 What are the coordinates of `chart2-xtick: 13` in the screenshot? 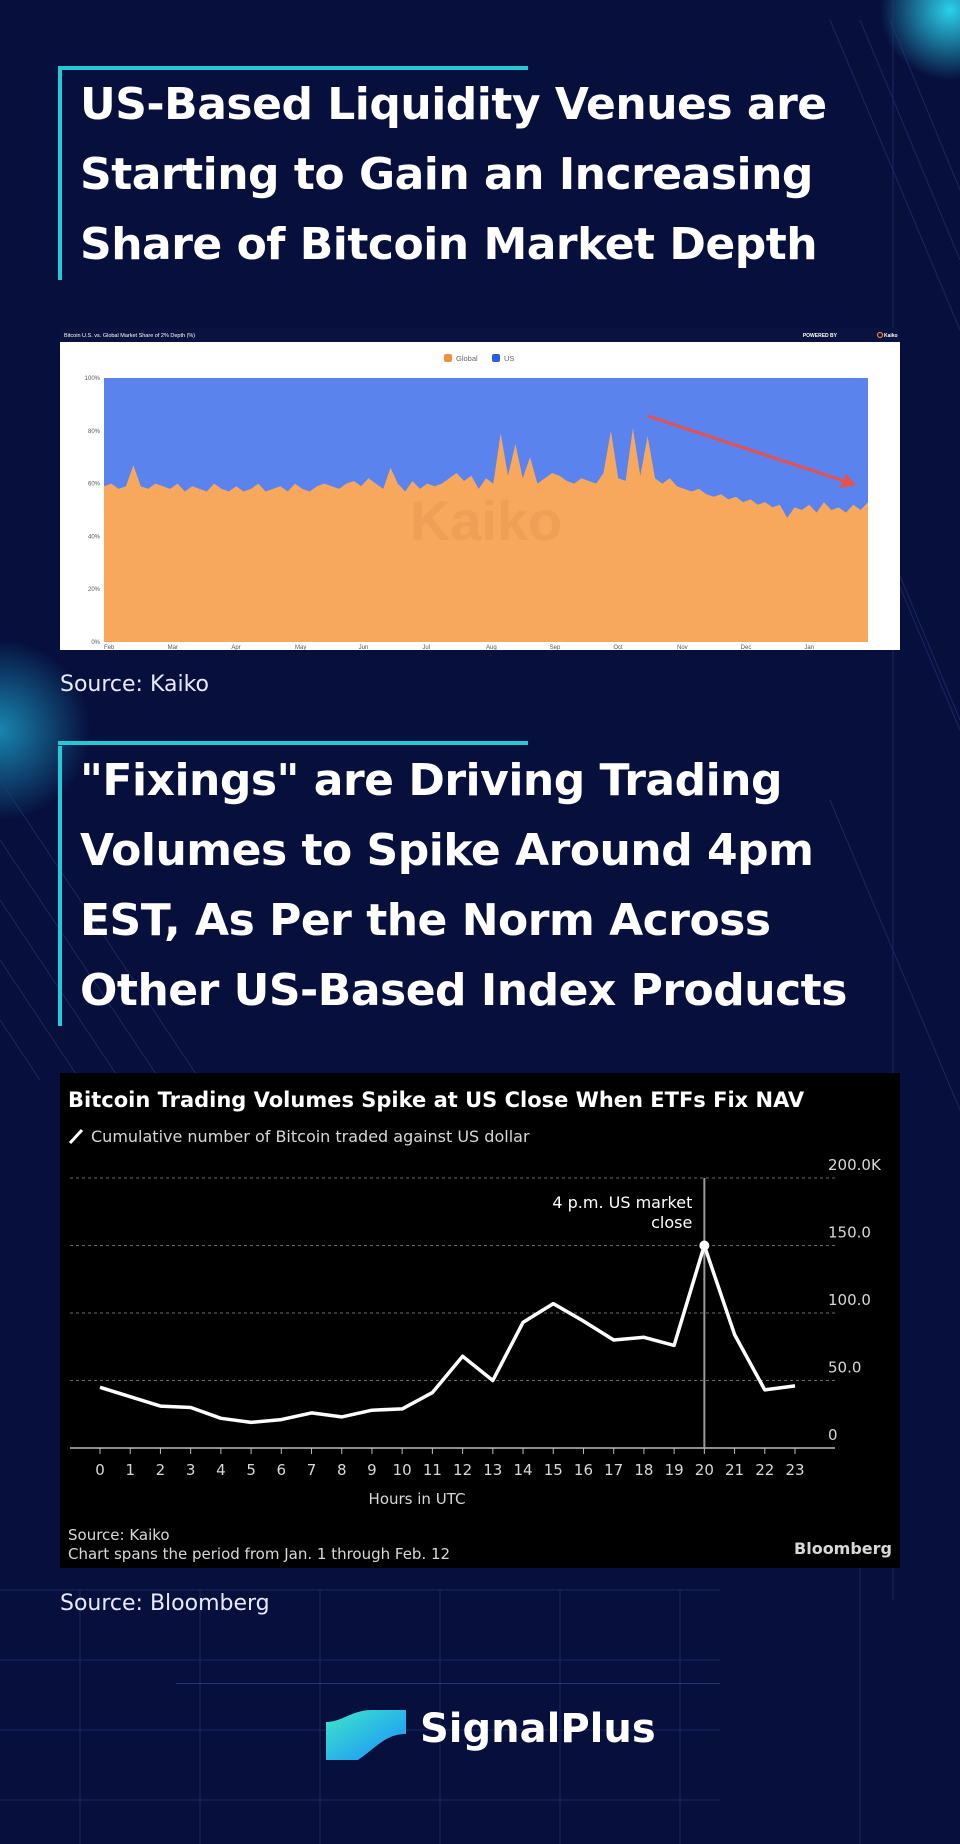 It's located at (492, 1470).